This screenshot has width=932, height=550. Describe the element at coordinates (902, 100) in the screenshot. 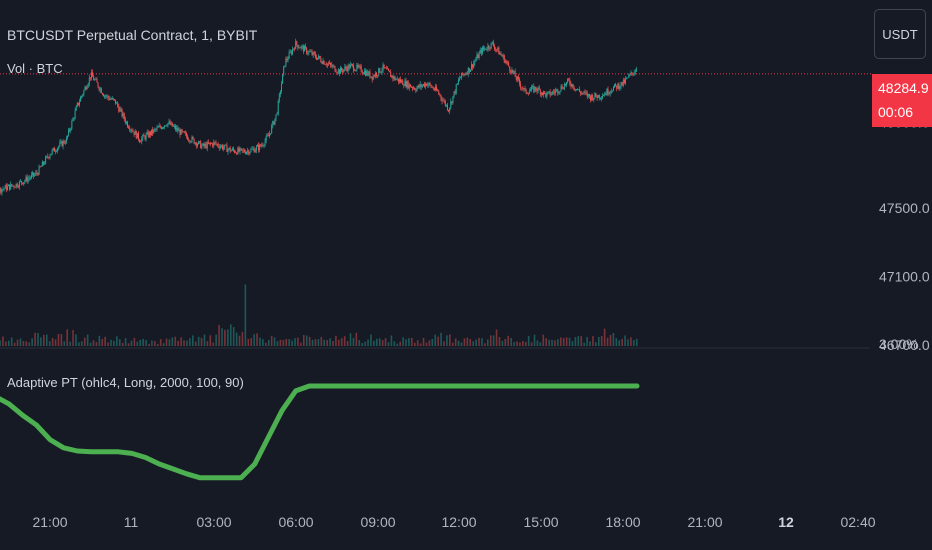

I see `last-price-tag: 48284.9 00:06` at that location.